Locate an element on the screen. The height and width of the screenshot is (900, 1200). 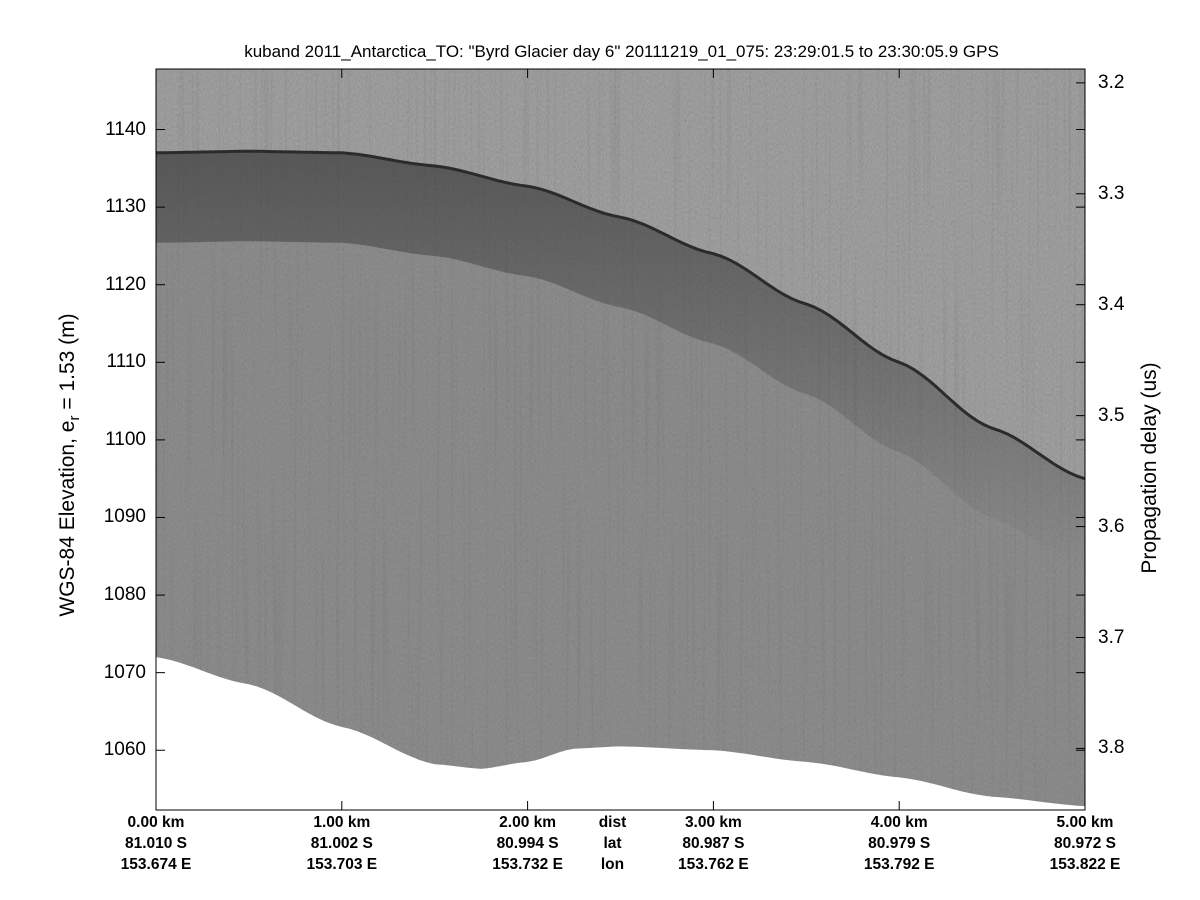
y-right-tick-label: 3.4 is located at coordinates (1111, 304).